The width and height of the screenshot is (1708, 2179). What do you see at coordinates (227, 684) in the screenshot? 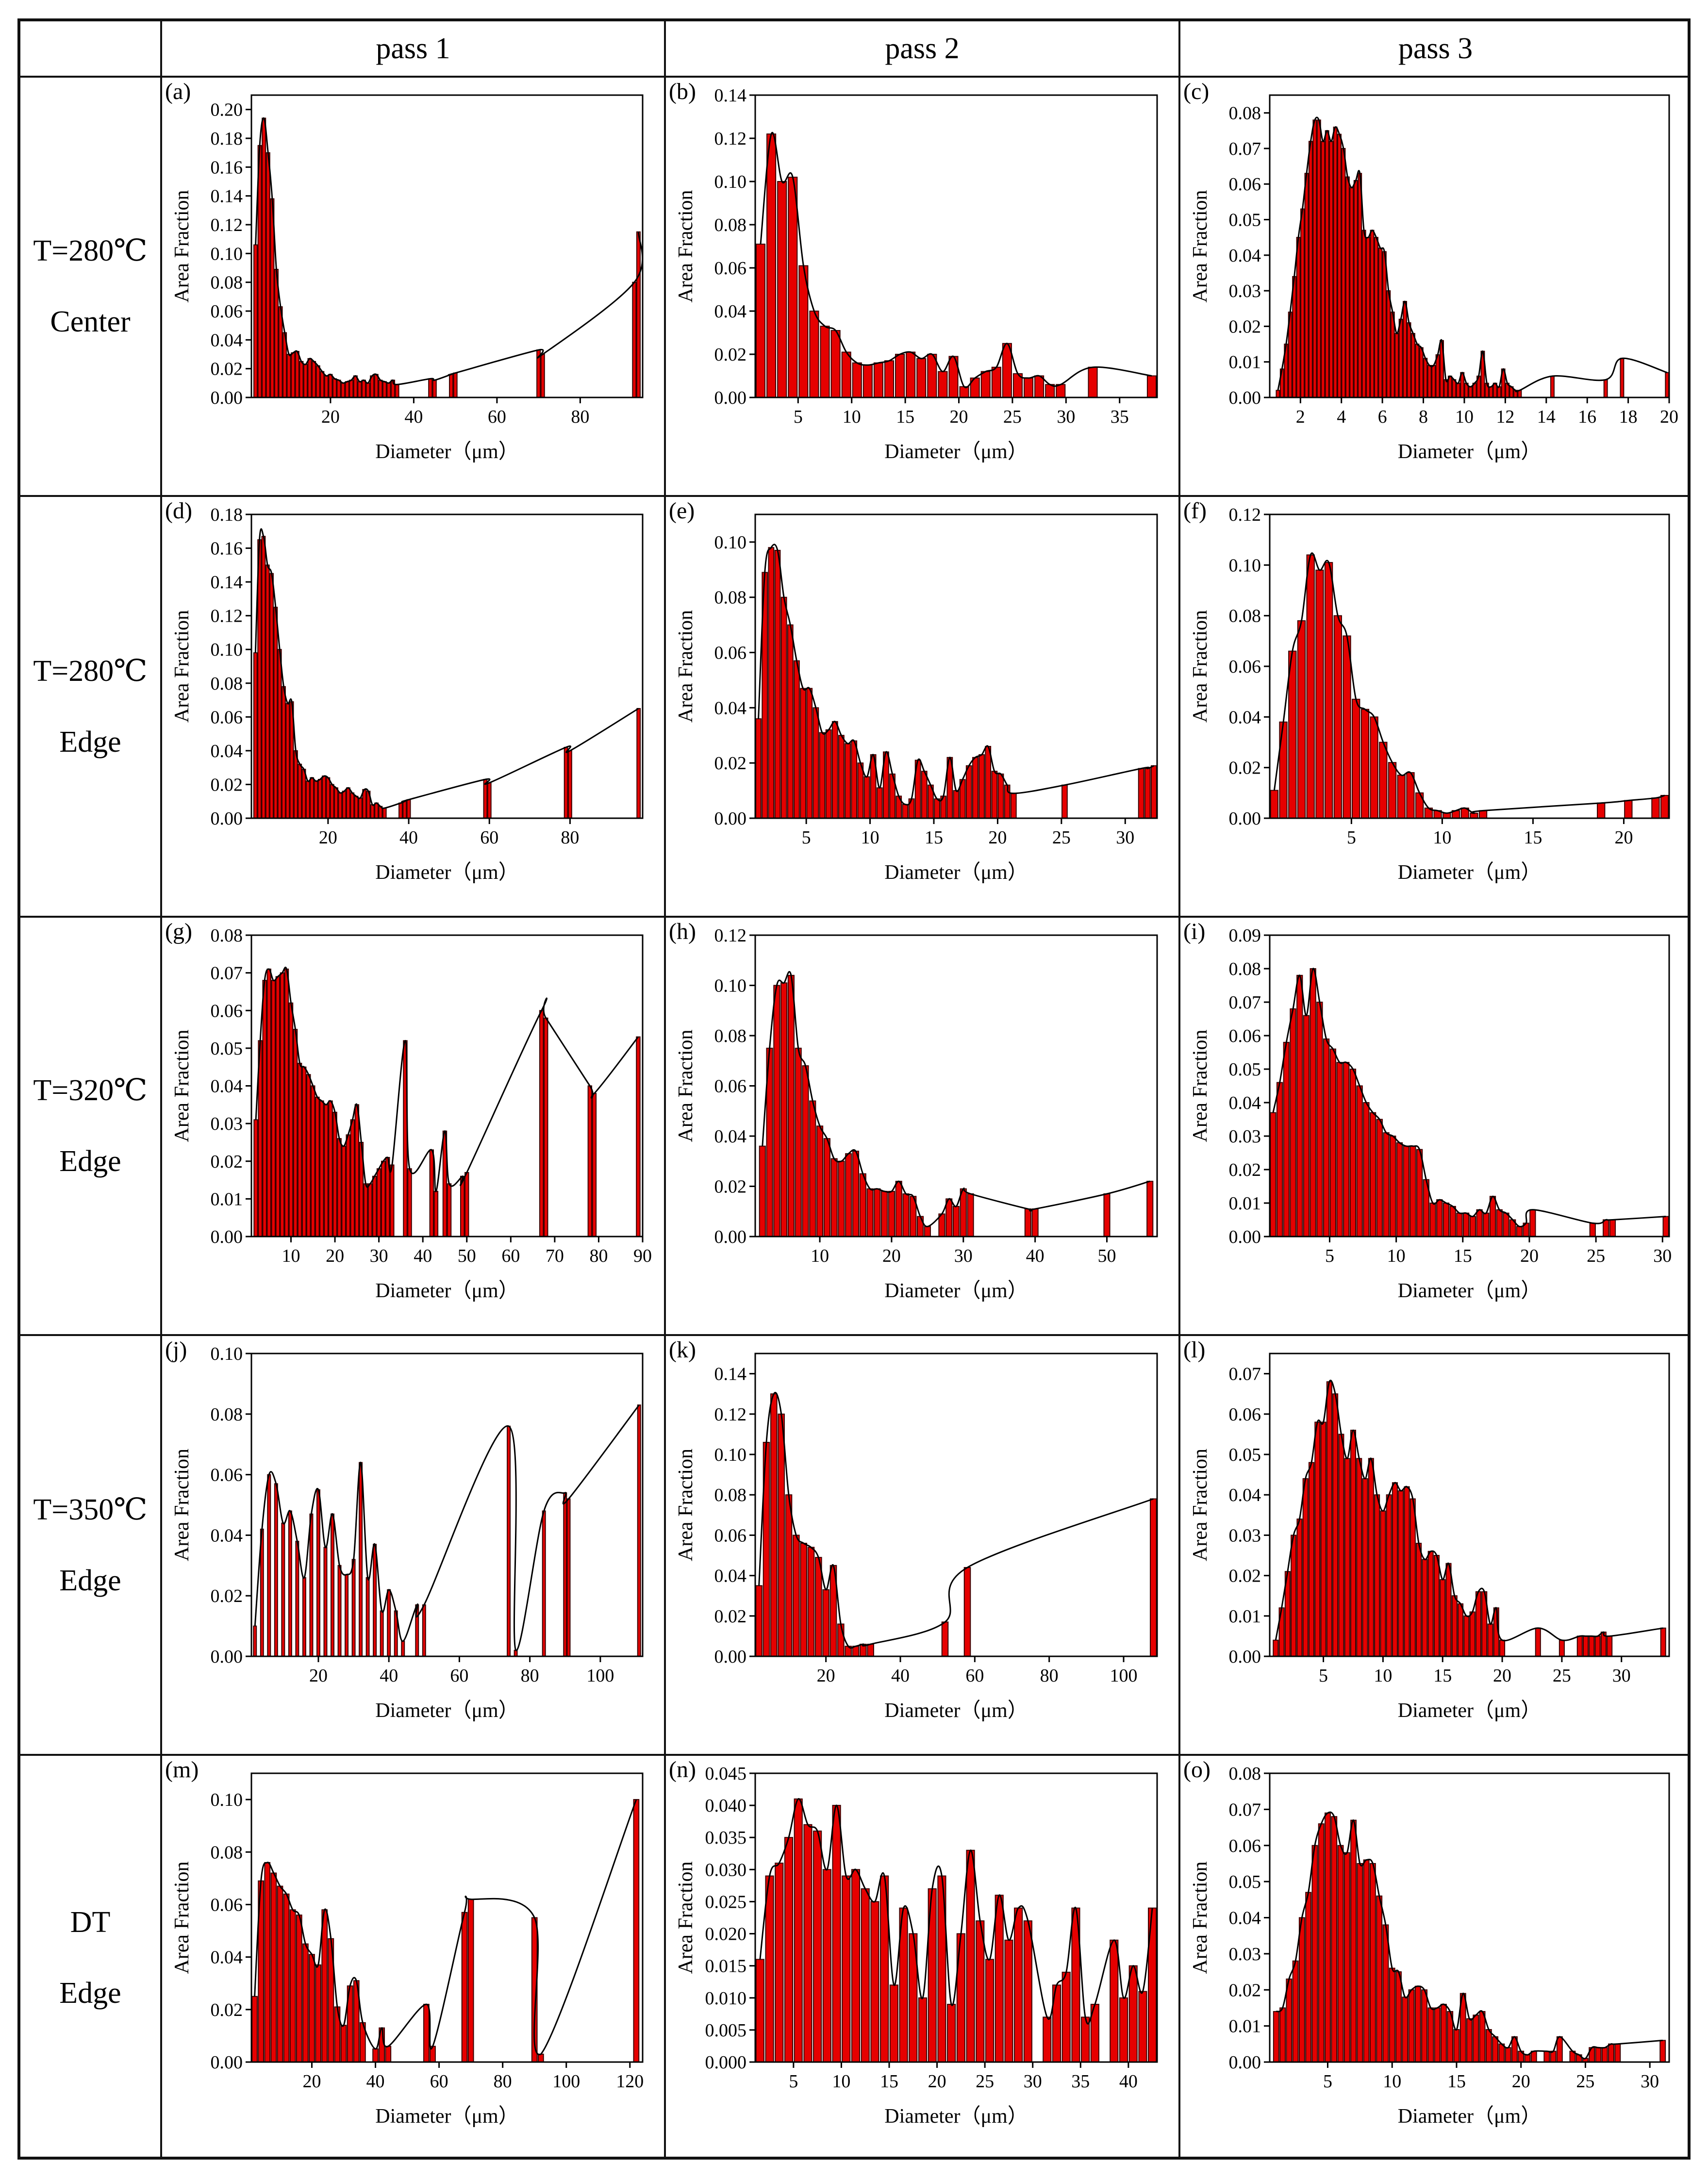
I see `y-tick-label: 0.08` at bounding box center [227, 684].